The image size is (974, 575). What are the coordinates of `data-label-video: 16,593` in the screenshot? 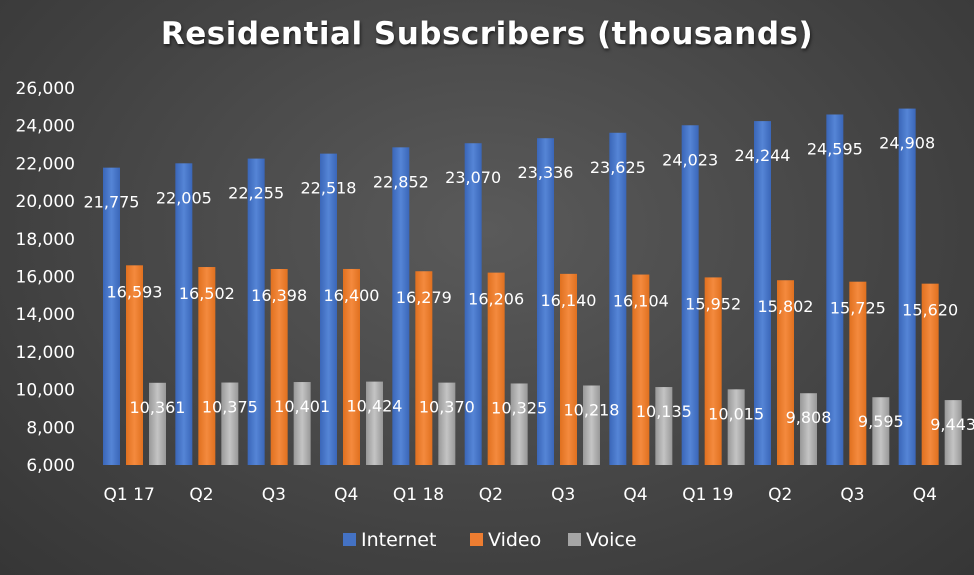 It's located at (135, 291).